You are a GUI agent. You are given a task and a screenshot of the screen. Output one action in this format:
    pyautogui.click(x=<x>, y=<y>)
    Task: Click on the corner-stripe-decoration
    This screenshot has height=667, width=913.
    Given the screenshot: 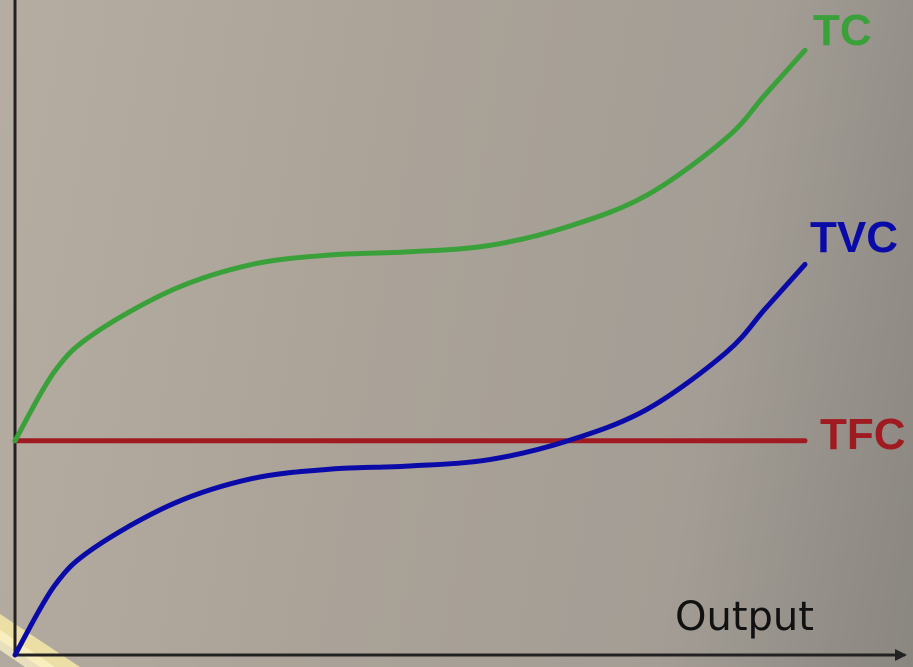 What is the action you would take?
    pyautogui.click(x=40, y=640)
    